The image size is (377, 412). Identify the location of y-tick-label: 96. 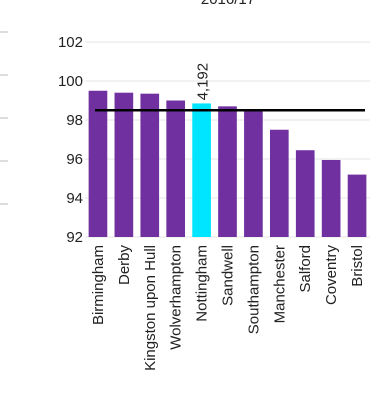
(74, 159).